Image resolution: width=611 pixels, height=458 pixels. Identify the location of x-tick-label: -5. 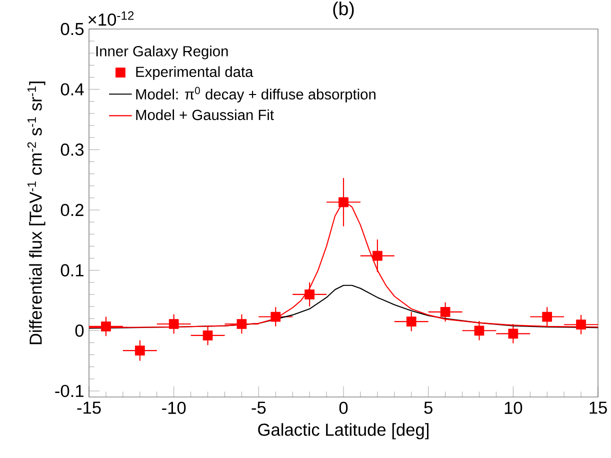
(259, 408).